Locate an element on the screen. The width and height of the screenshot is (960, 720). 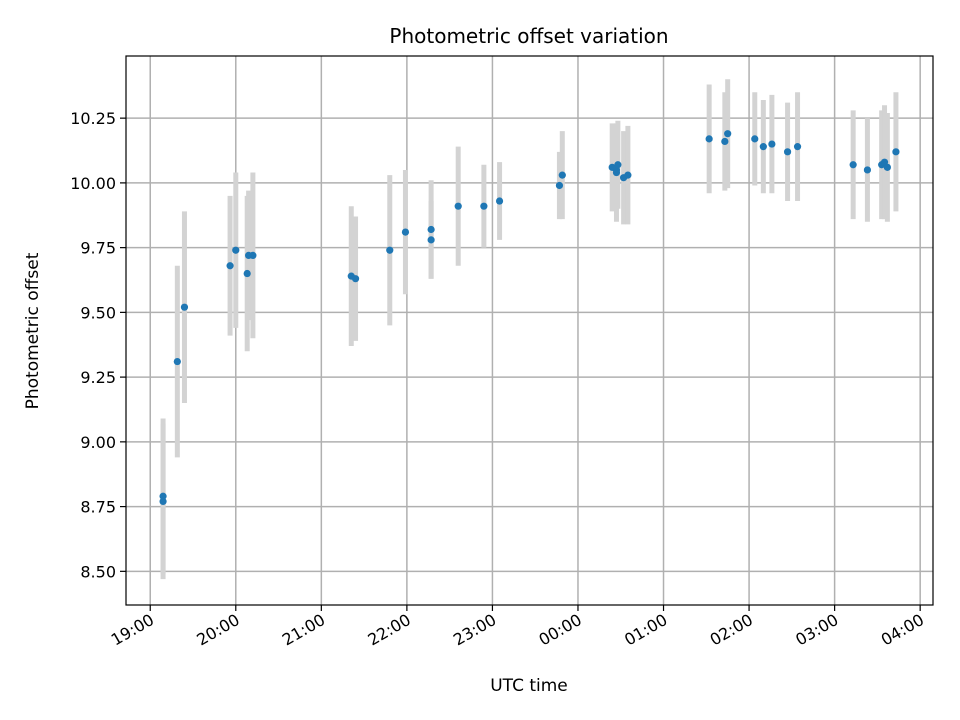
y-tick-label: 8.75 is located at coordinates (98, 507).